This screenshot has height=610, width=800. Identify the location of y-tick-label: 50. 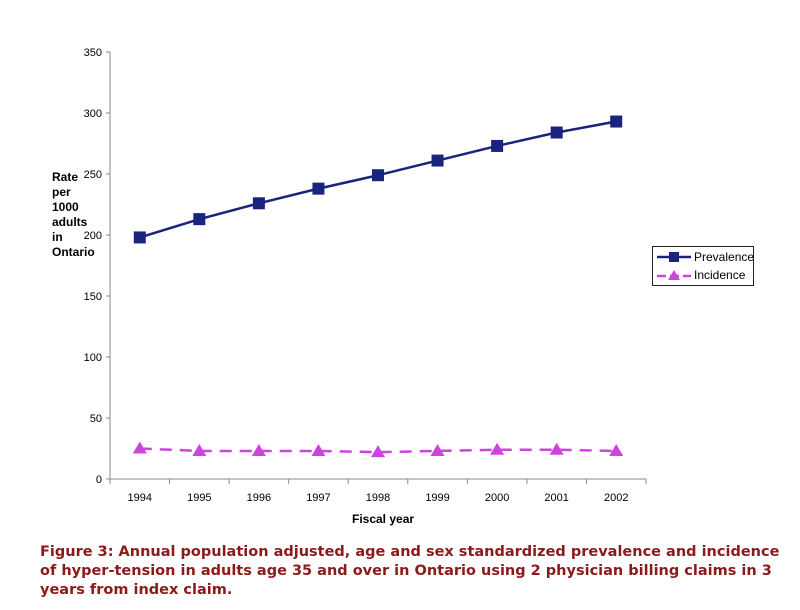
(96, 419).